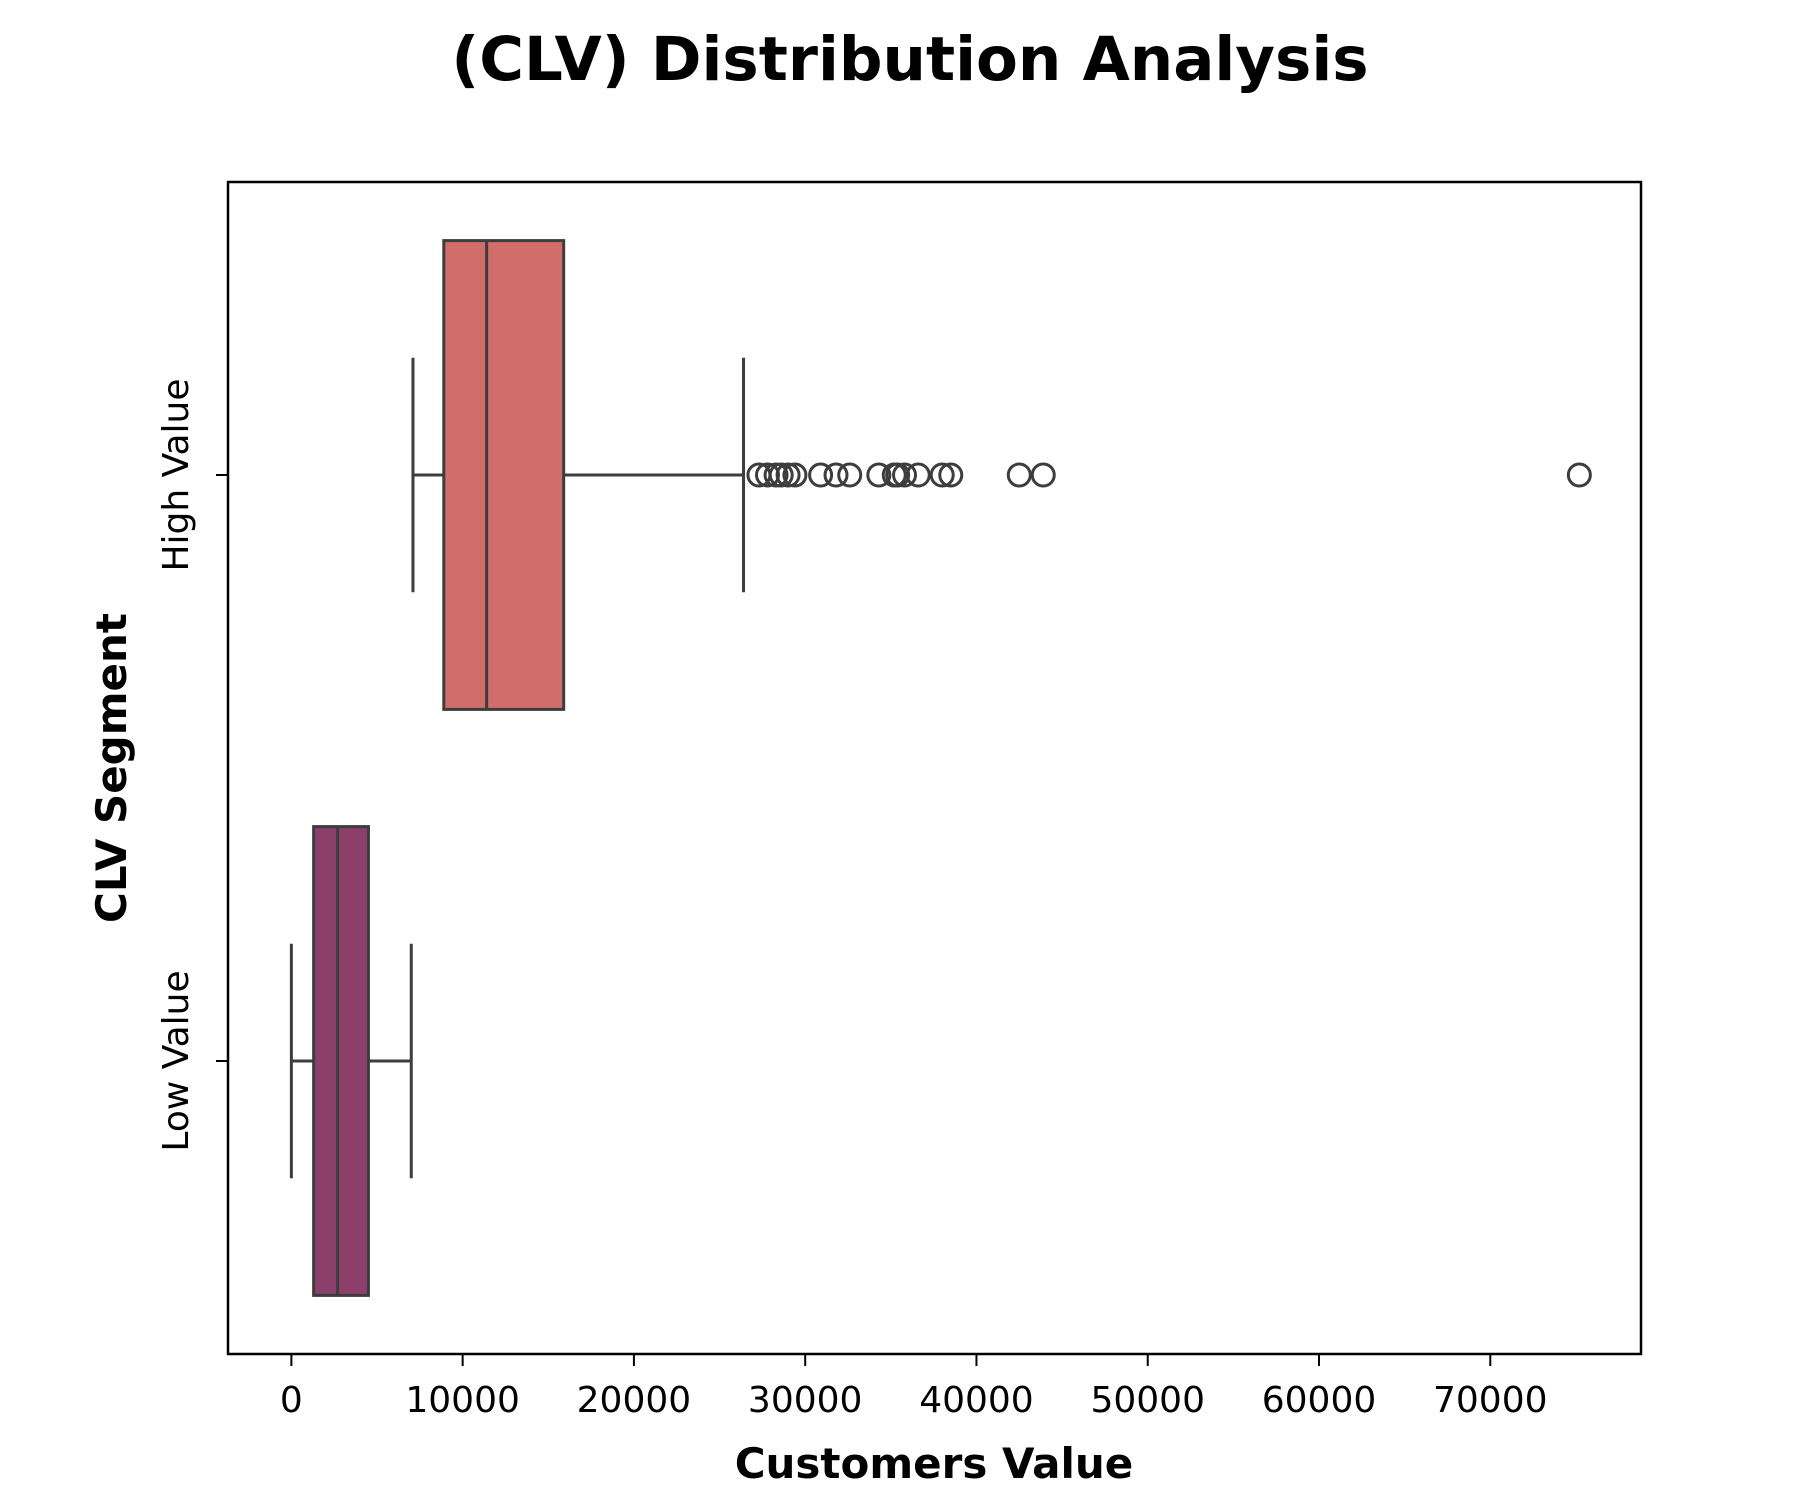 This screenshot has width=1800, height=1500. Describe the element at coordinates (462, 1400) in the screenshot. I see `x-tick-label: 10000` at that location.